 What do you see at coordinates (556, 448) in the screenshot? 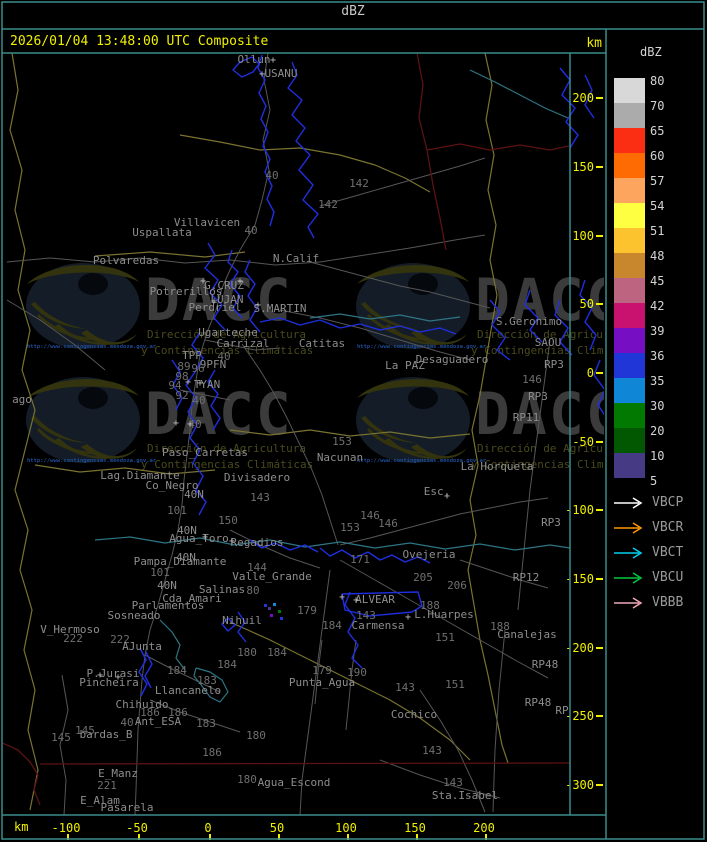
I see `watermark-line1: Dirección de Agricultura` at bounding box center [556, 448].